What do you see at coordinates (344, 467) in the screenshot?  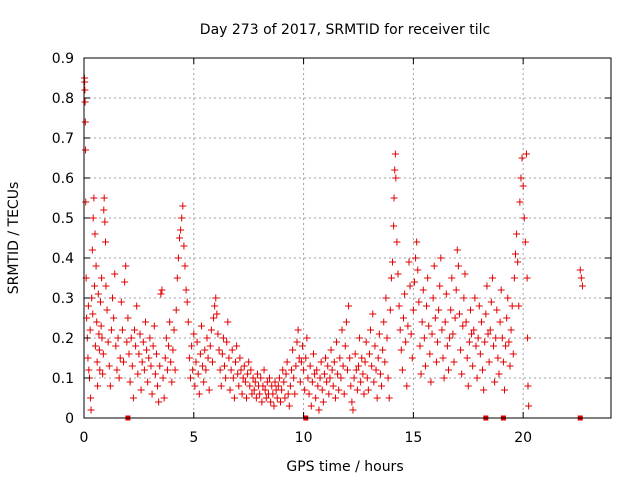 I see `x-axis-label: GPS time / hours` at bounding box center [344, 467].